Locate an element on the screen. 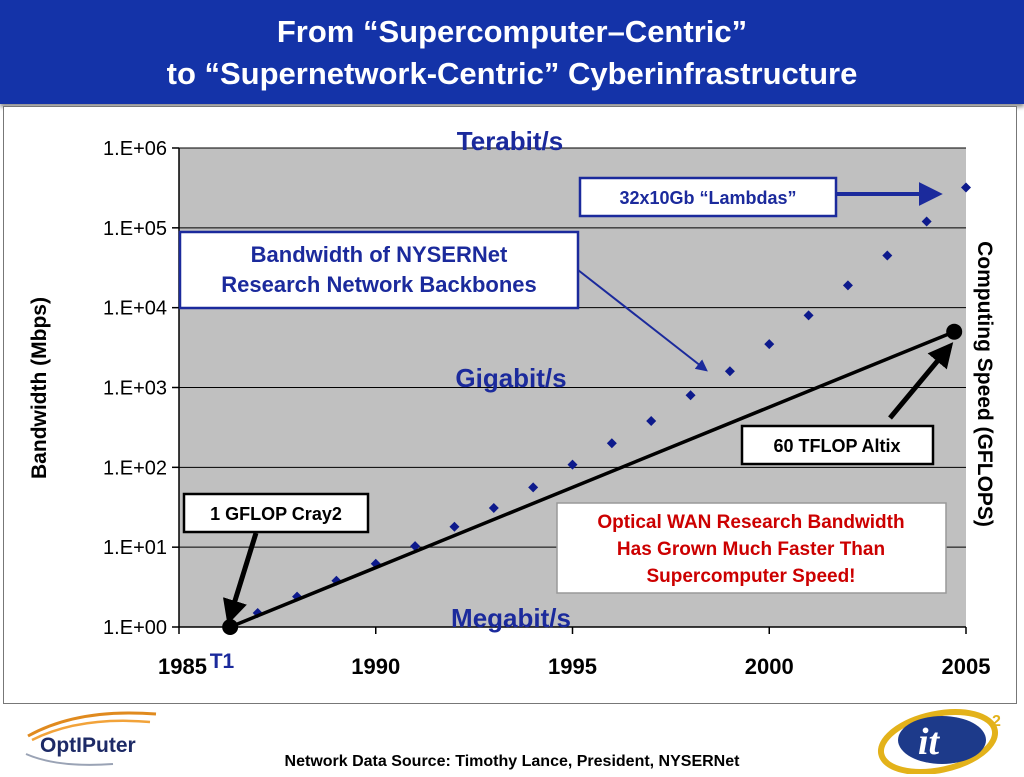  y-tick-label: 1.E+06 is located at coordinates (135, 149).